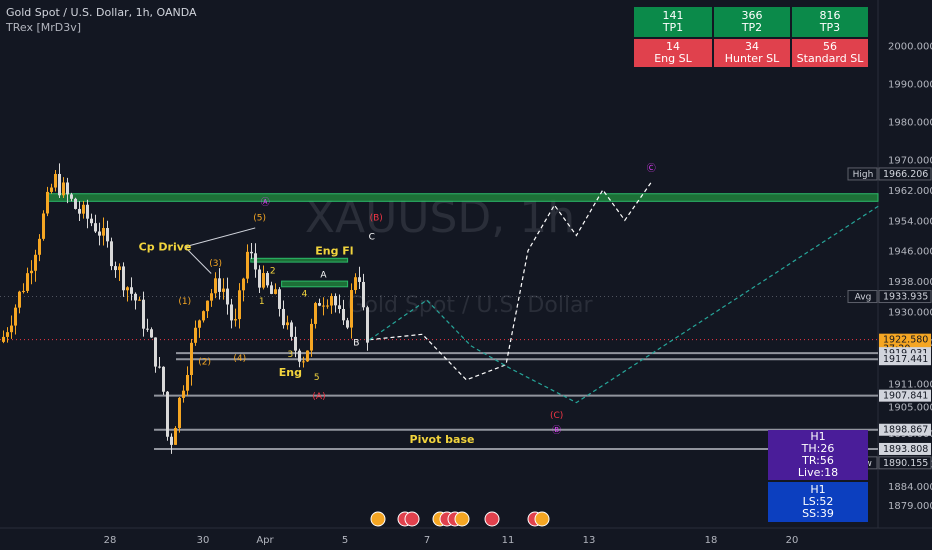 The height and width of the screenshot is (550, 932). I want to click on wave-label: B, so click(356, 344).